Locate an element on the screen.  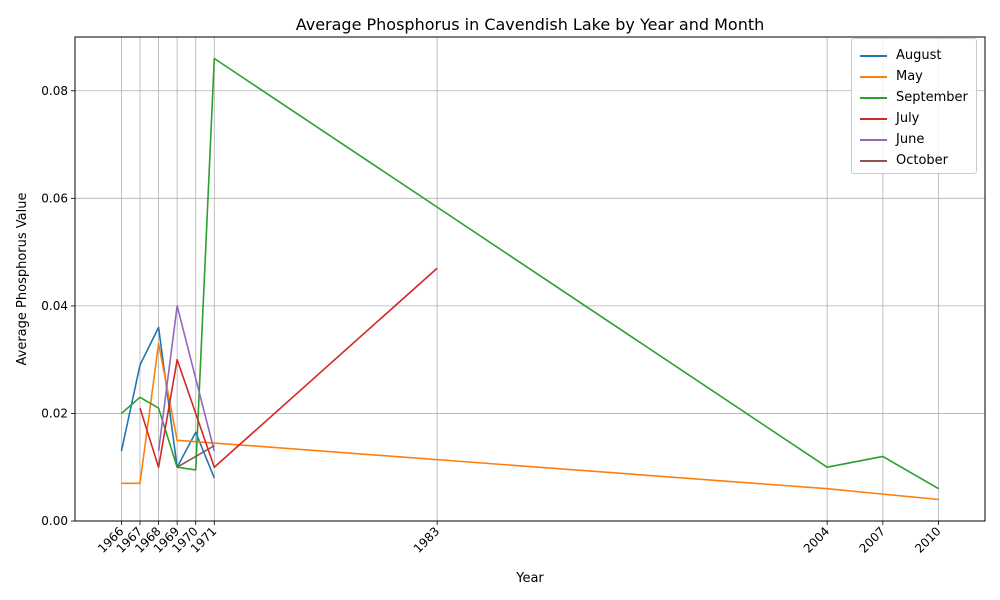
series-line-june is located at coordinates (186, 378).